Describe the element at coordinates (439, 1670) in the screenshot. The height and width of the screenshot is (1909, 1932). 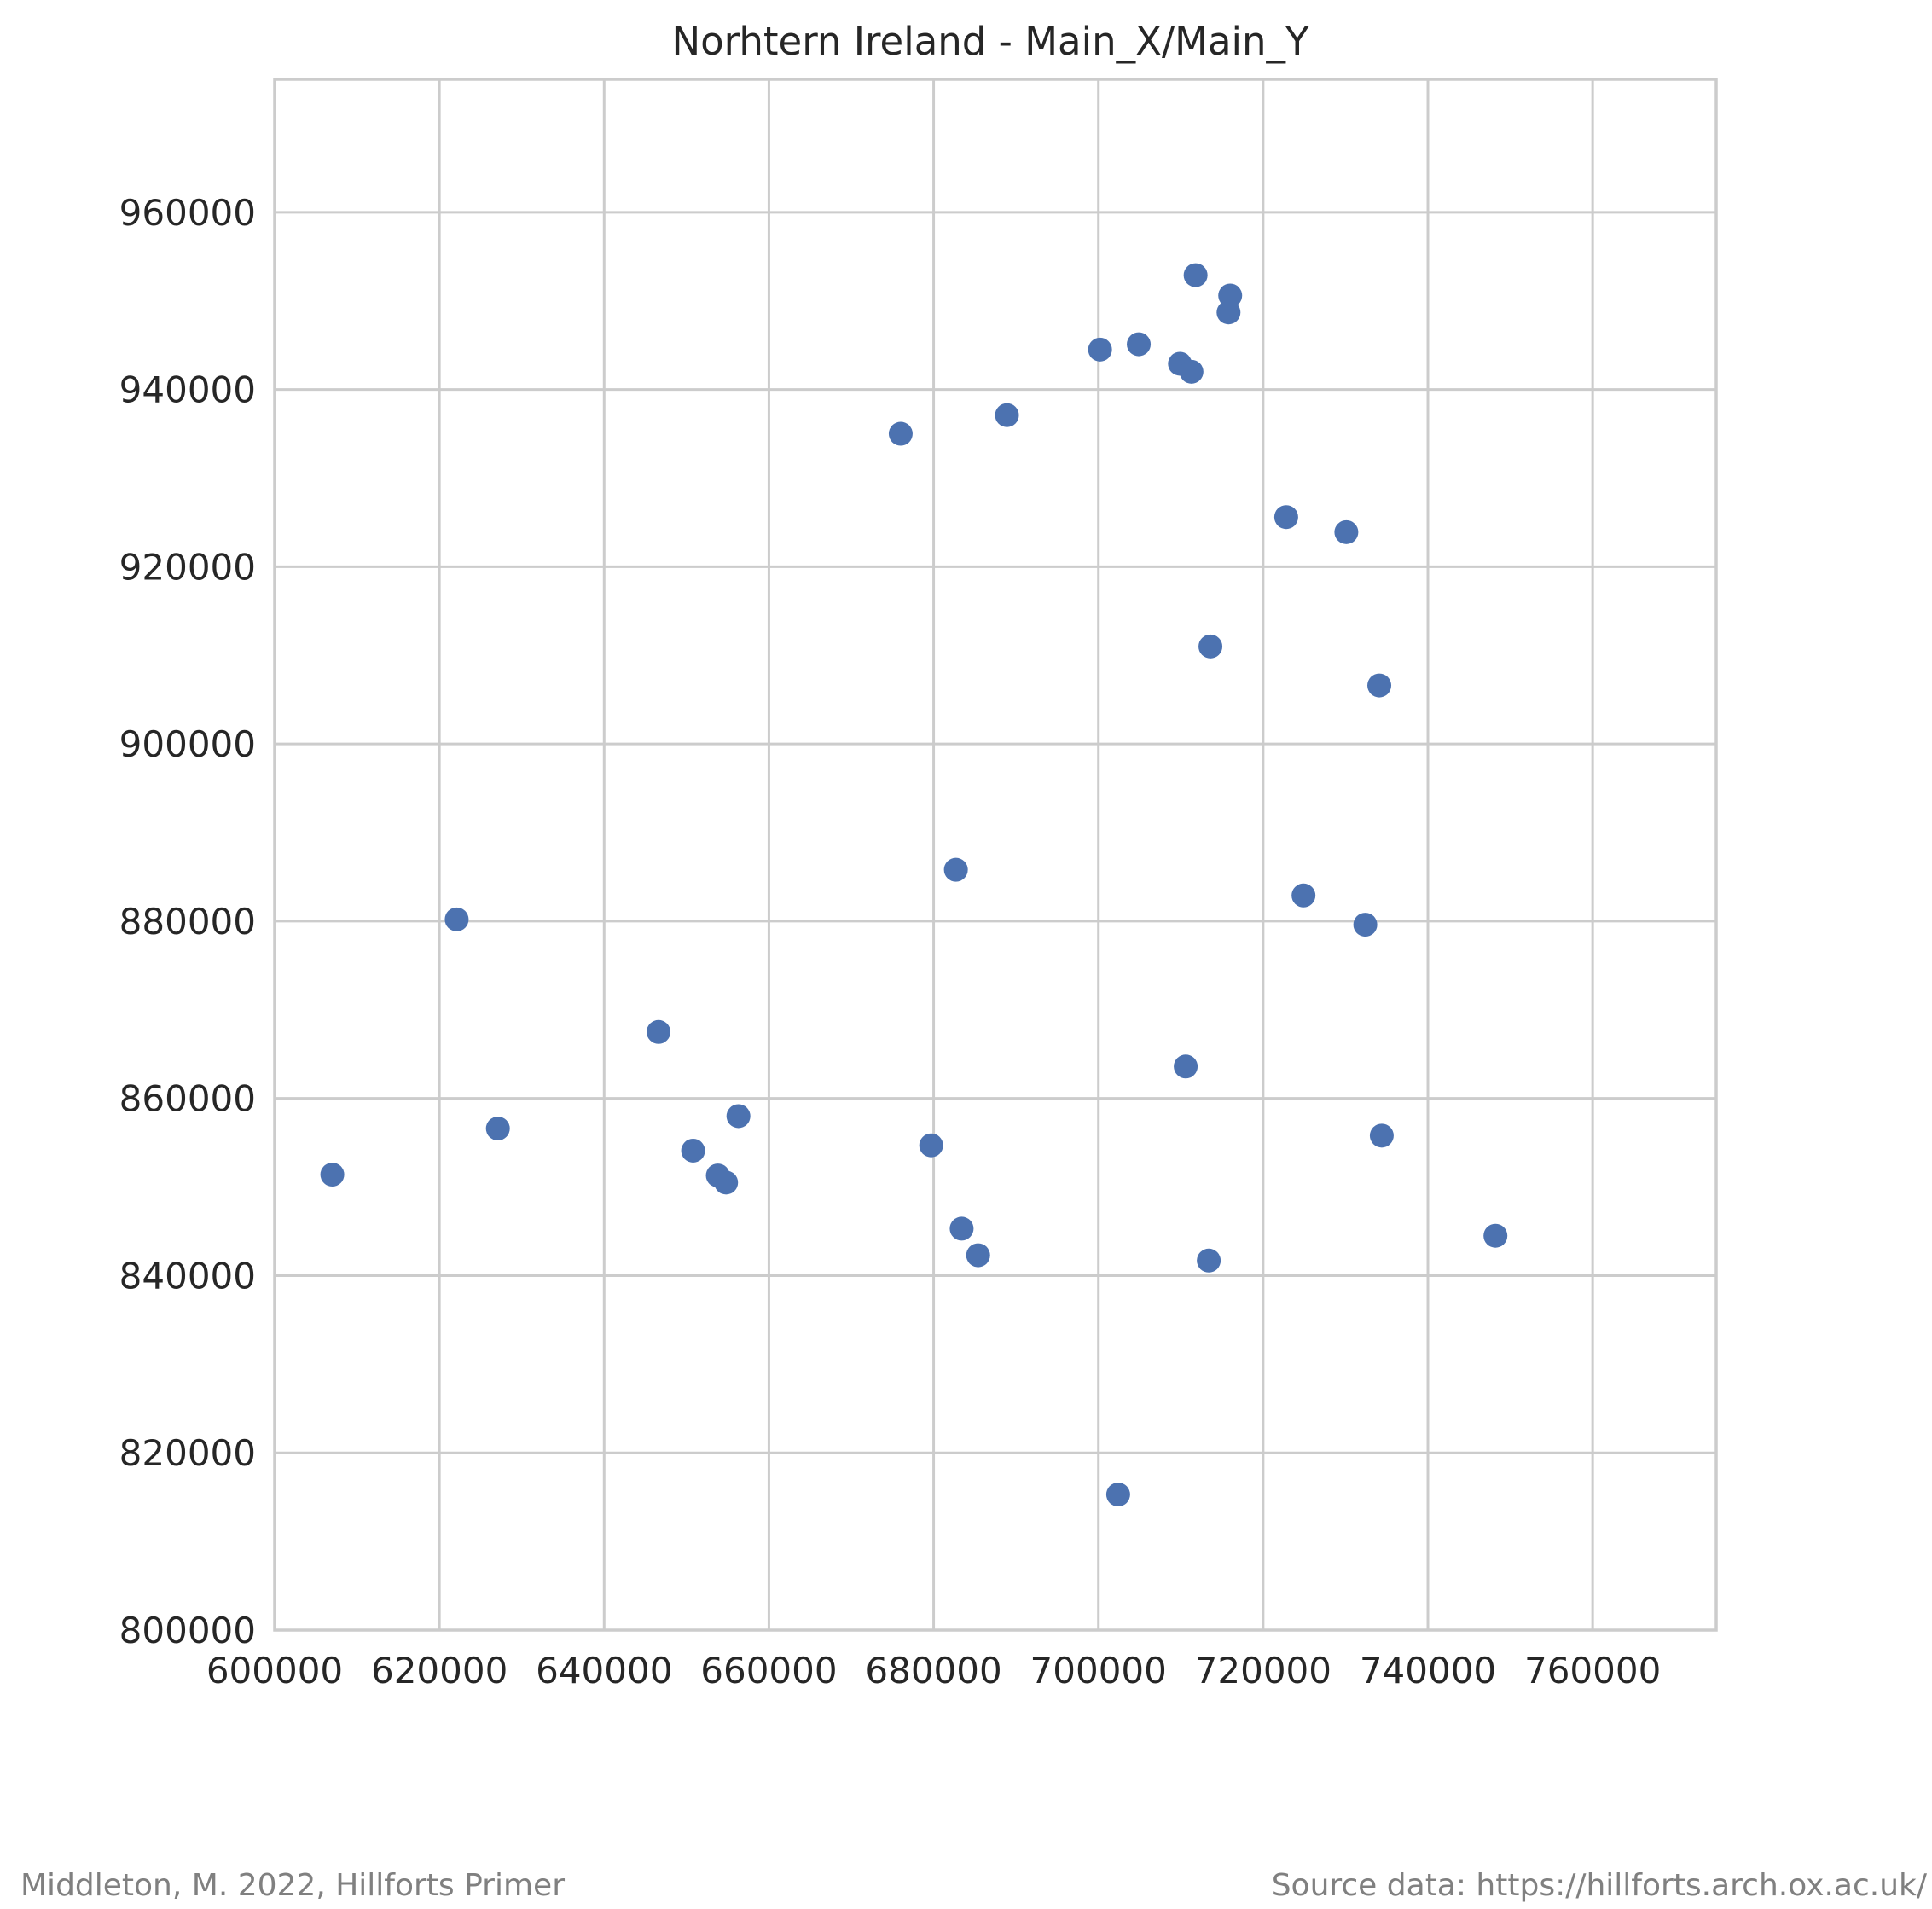
I see `x-tick-label: 620000` at that location.